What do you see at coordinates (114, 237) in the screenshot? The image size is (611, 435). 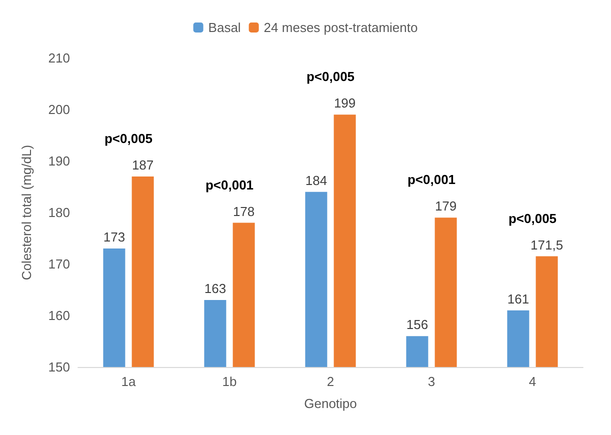 I see `data-label: 173` at bounding box center [114, 237].